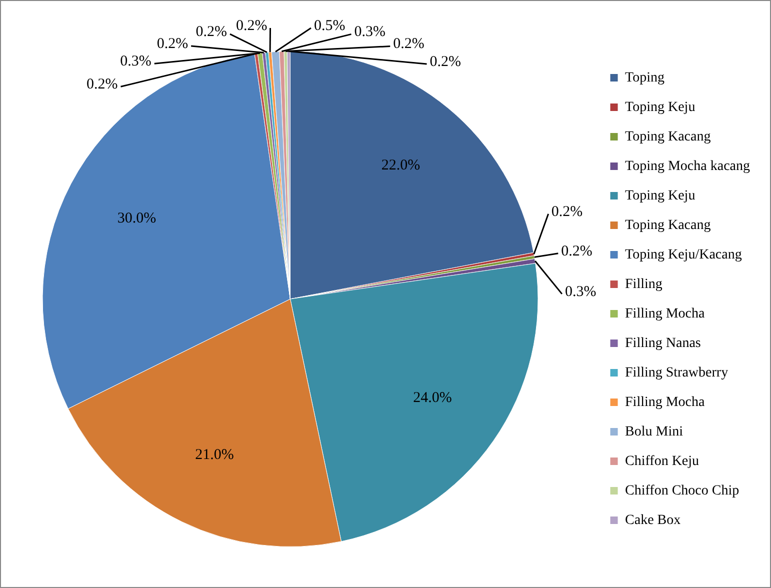 This screenshot has height=588, width=771. What do you see at coordinates (683, 254) in the screenshot?
I see `legend-label: Toping Keju/Kacang` at bounding box center [683, 254].